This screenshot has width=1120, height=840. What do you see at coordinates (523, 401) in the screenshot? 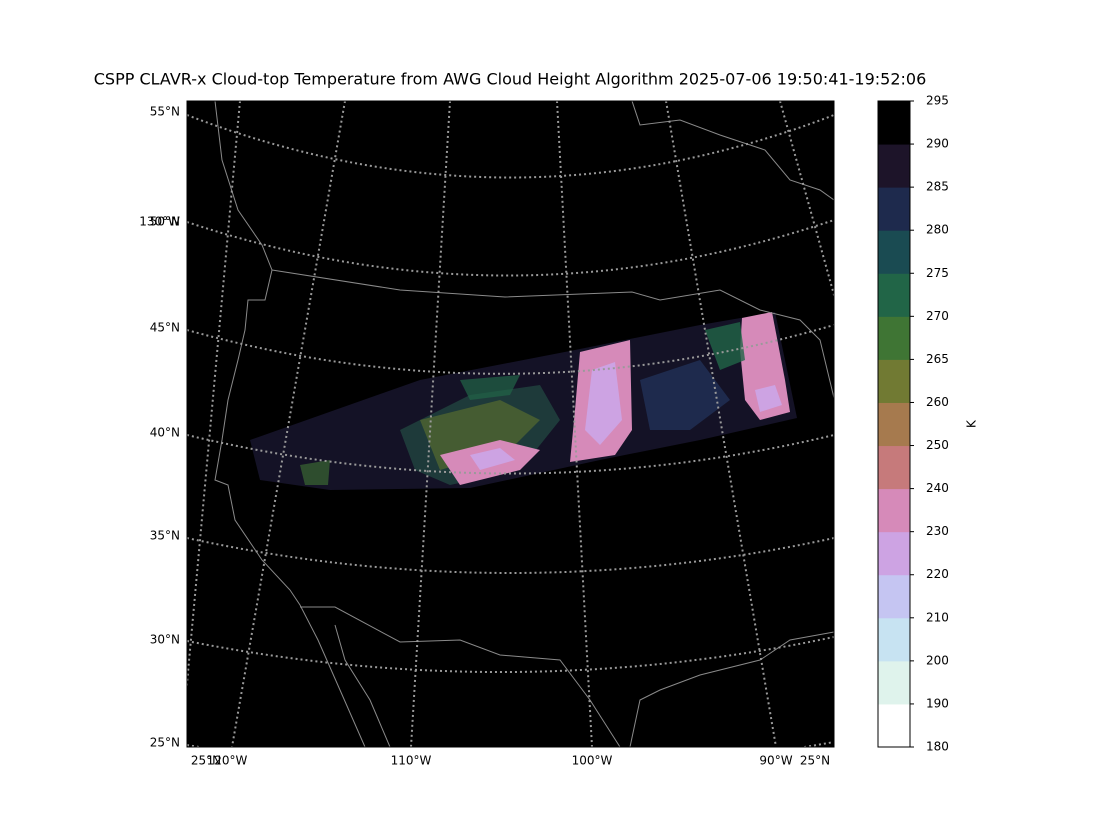
I see `cloud-imagery` at bounding box center [523, 401].